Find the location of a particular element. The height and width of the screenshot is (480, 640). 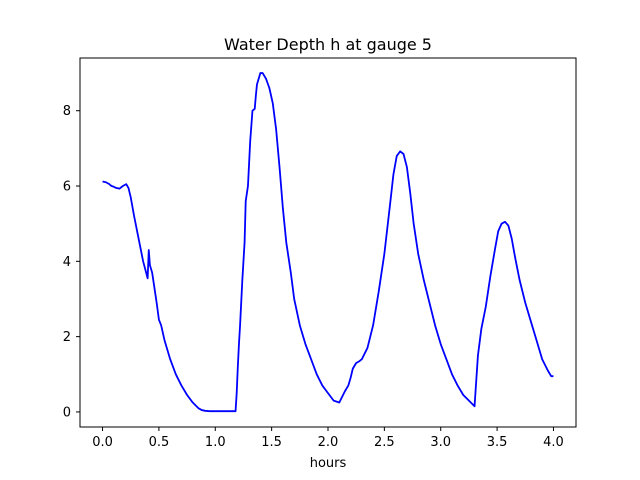

x-axis-label: hours is located at coordinates (328, 463).